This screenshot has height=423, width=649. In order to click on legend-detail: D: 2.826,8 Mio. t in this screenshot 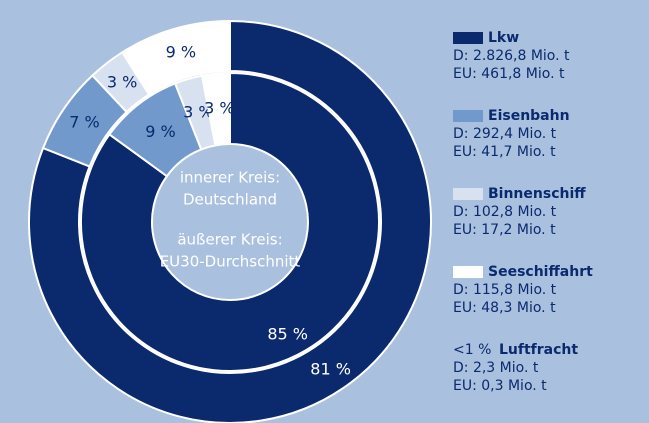, I will do `click(511, 56)`.